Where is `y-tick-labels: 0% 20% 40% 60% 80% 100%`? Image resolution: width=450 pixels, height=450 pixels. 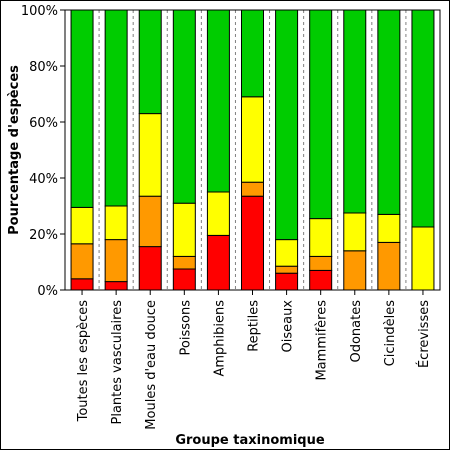 y-tick-labels: 0% 20% 40% 60% 80% 100% is located at coordinates (39, 151).